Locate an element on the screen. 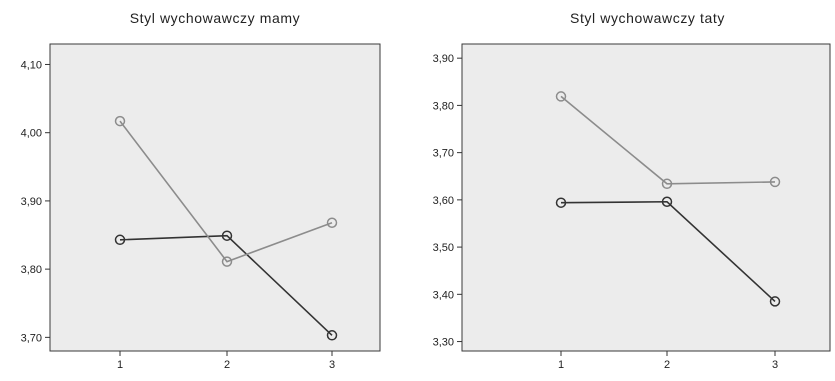 The width and height of the screenshot is (835, 381). chart-title: Styl wychowawczy mamy is located at coordinates (215, 18).